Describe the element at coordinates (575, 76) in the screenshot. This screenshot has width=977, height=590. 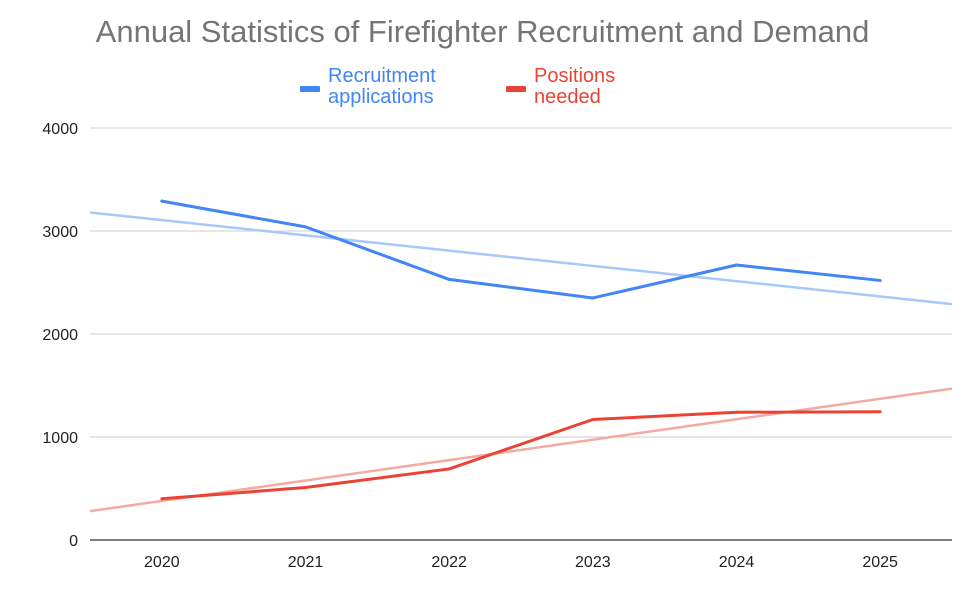
I see `legend-label-line: Positions` at that location.